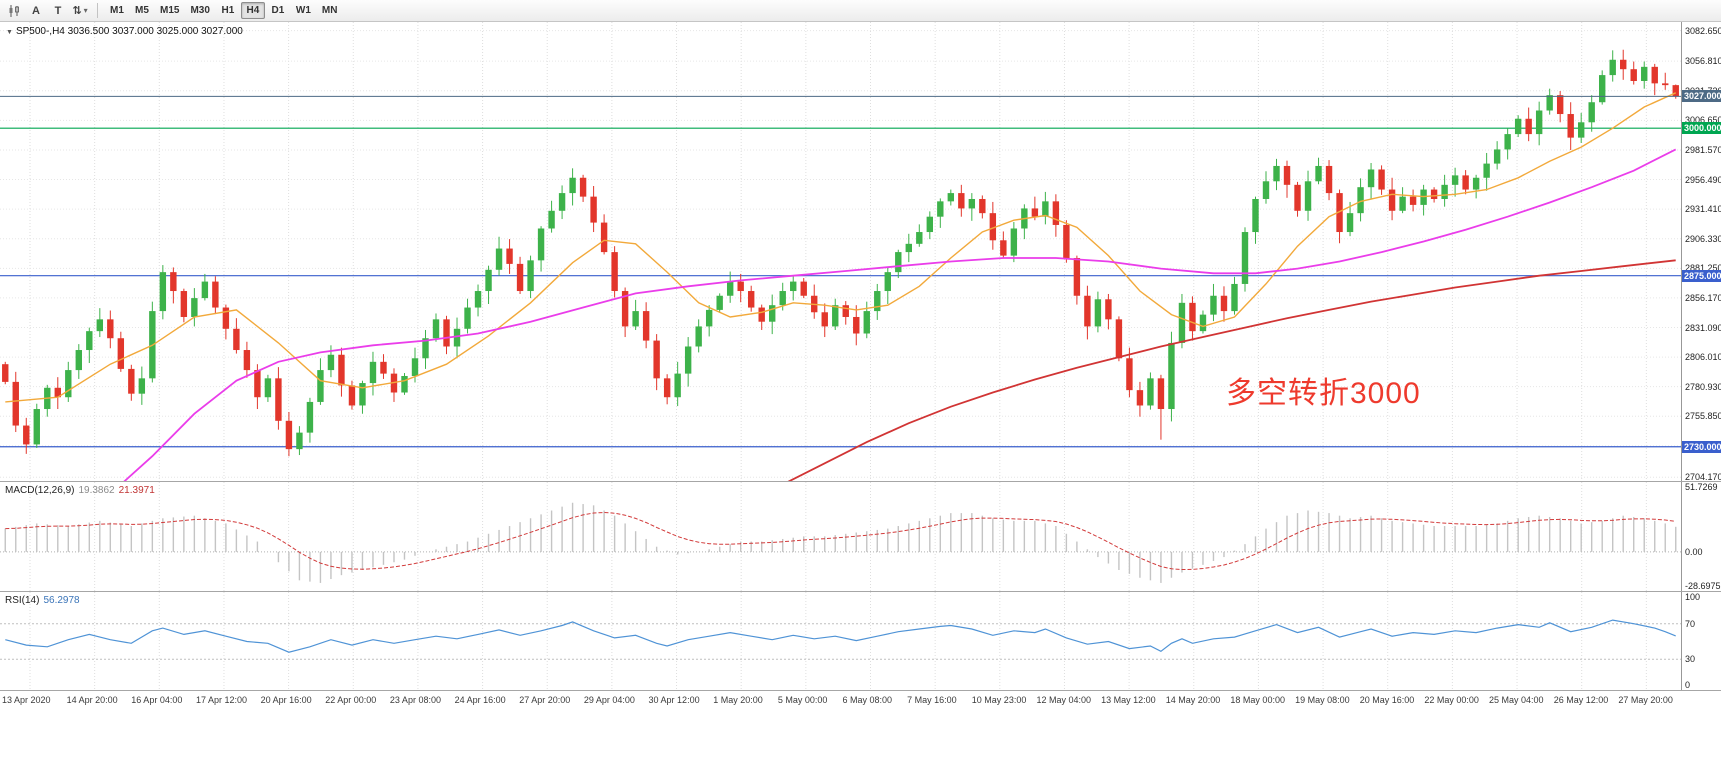 The width and height of the screenshot is (1721, 783). Describe the element at coordinates (42, 600) in the screenshot. I see `rsi-label: RSI(14) 56.2978` at that location.